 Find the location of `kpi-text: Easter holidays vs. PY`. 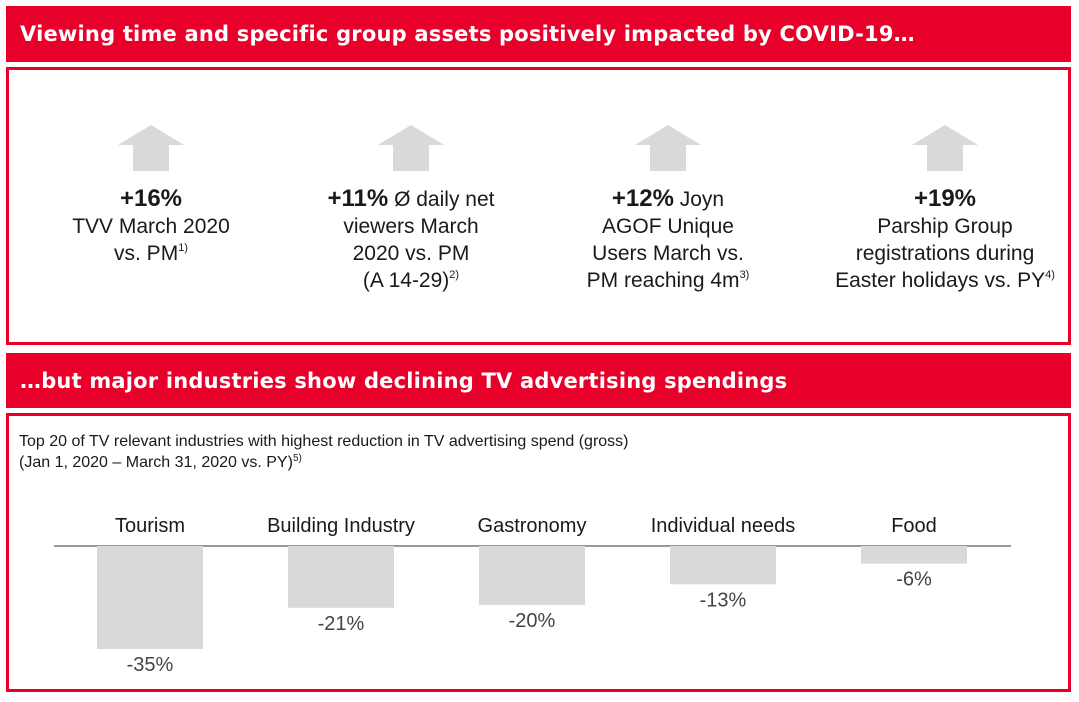

kpi-text: Easter holidays vs. PY is located at coordinates (940, 280).